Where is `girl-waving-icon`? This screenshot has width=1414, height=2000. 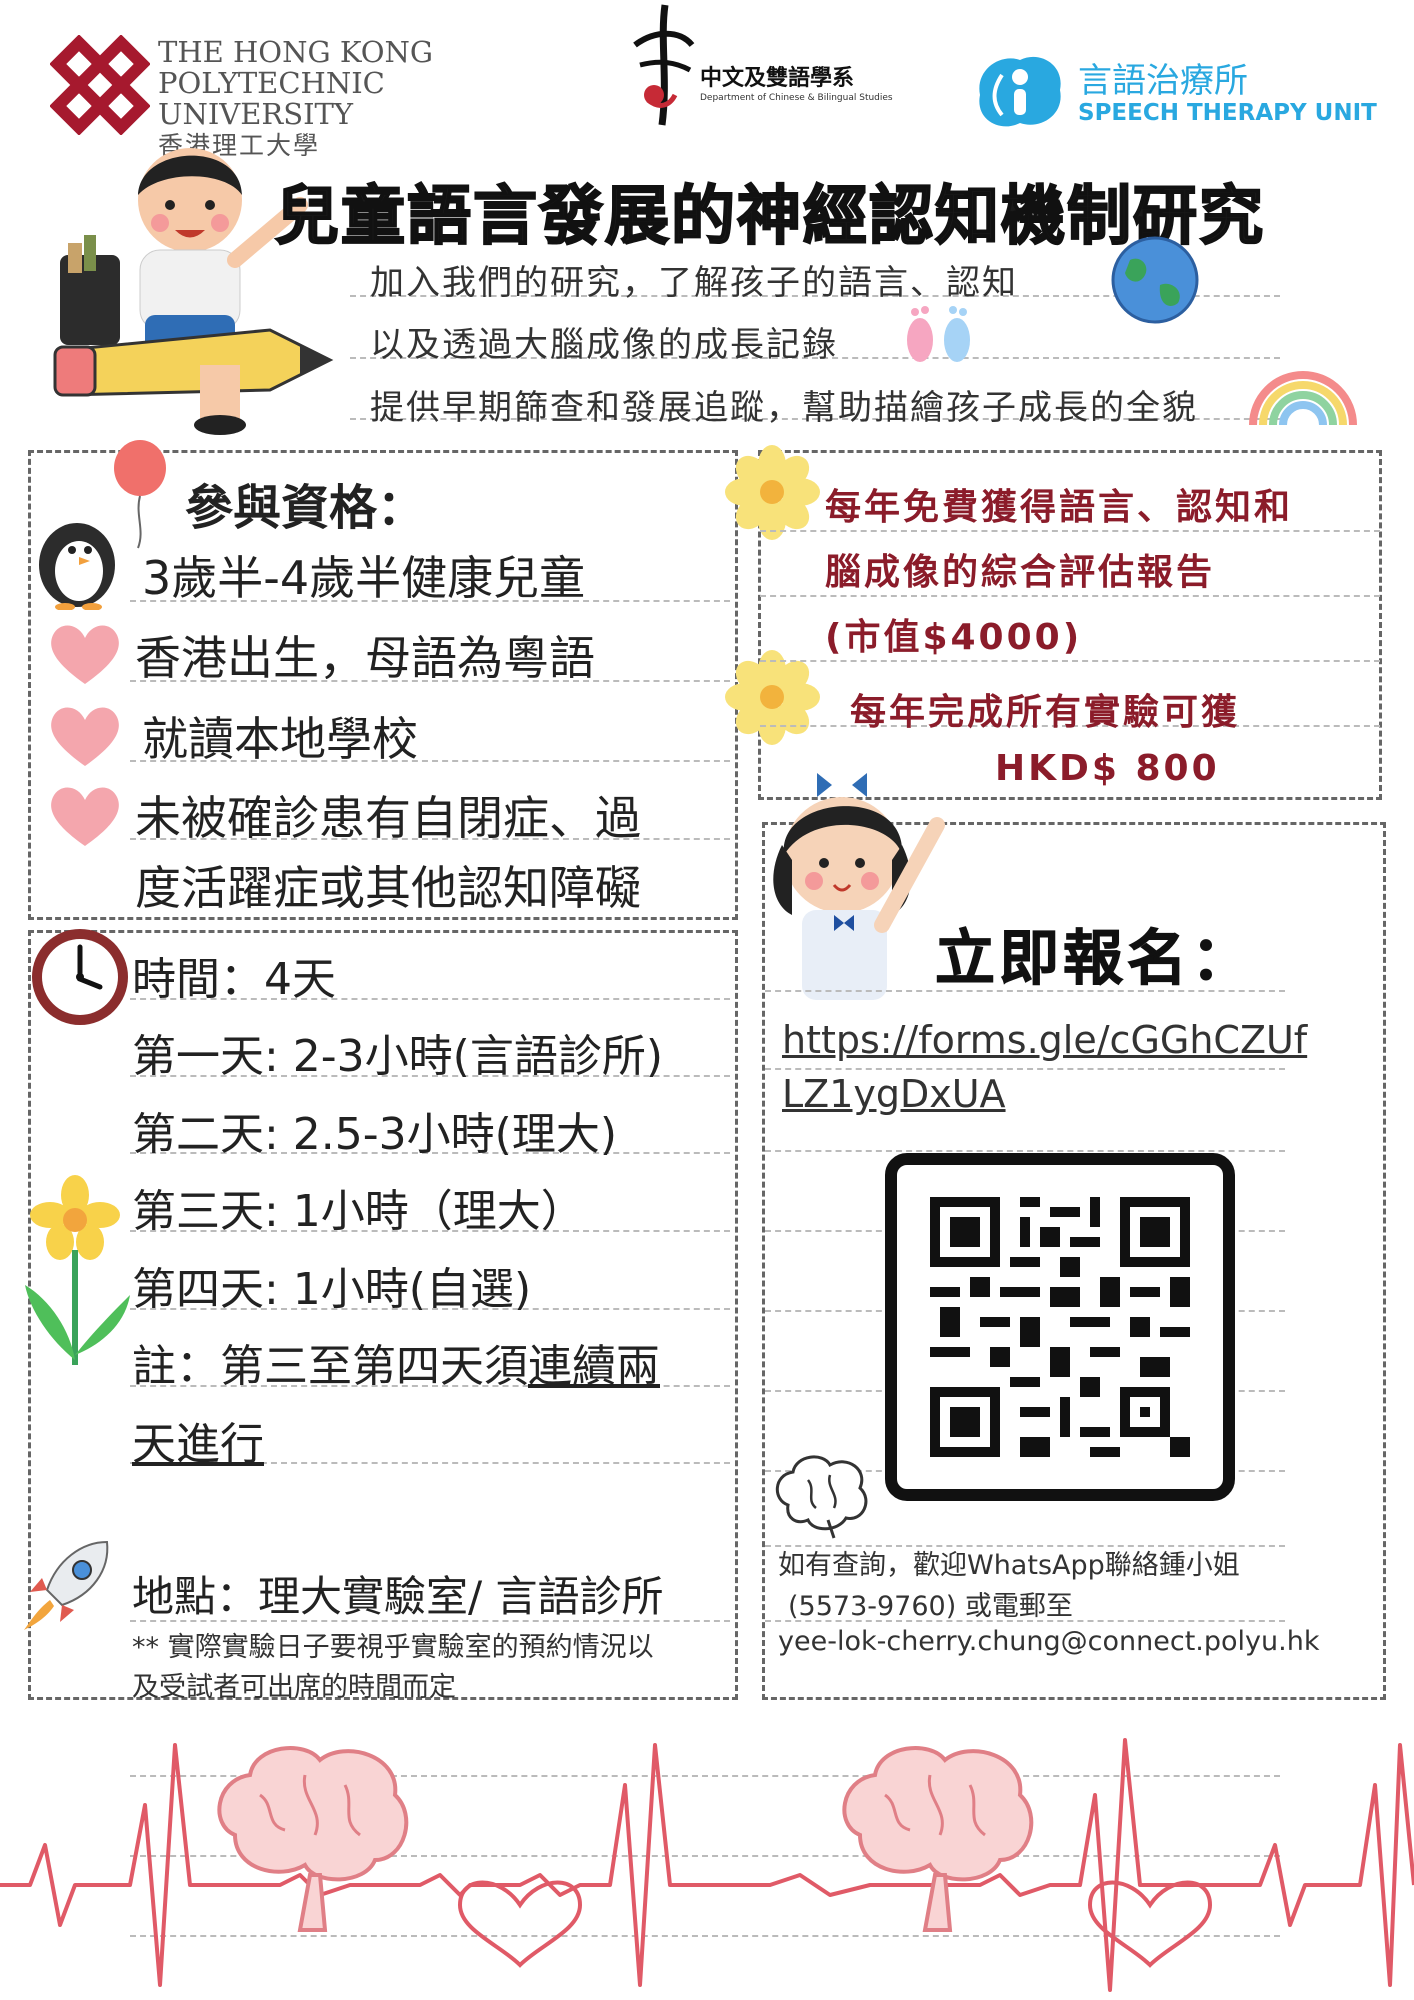 girl-waving-icon is located at coordinates (859, 886).